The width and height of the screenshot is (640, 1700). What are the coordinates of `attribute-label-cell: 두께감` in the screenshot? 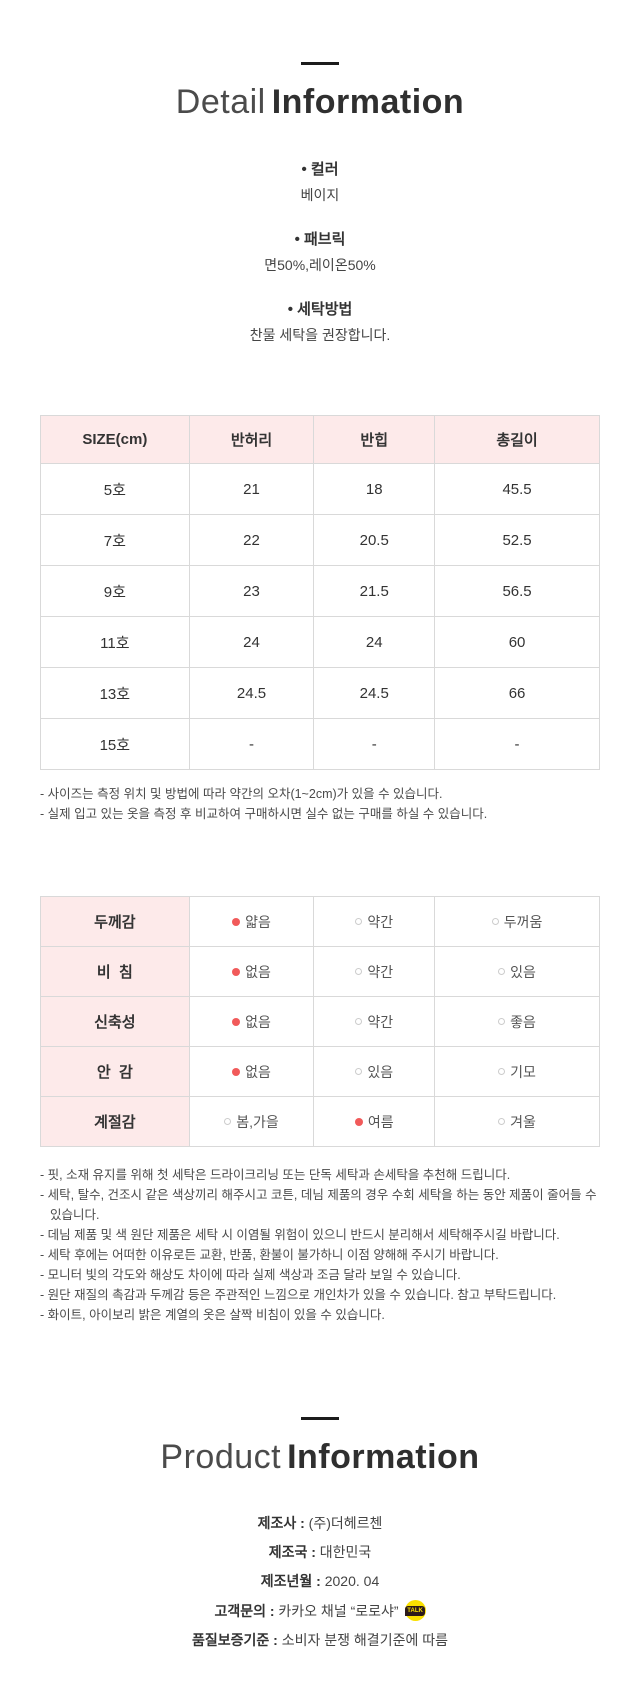 It's located at (115, 922).